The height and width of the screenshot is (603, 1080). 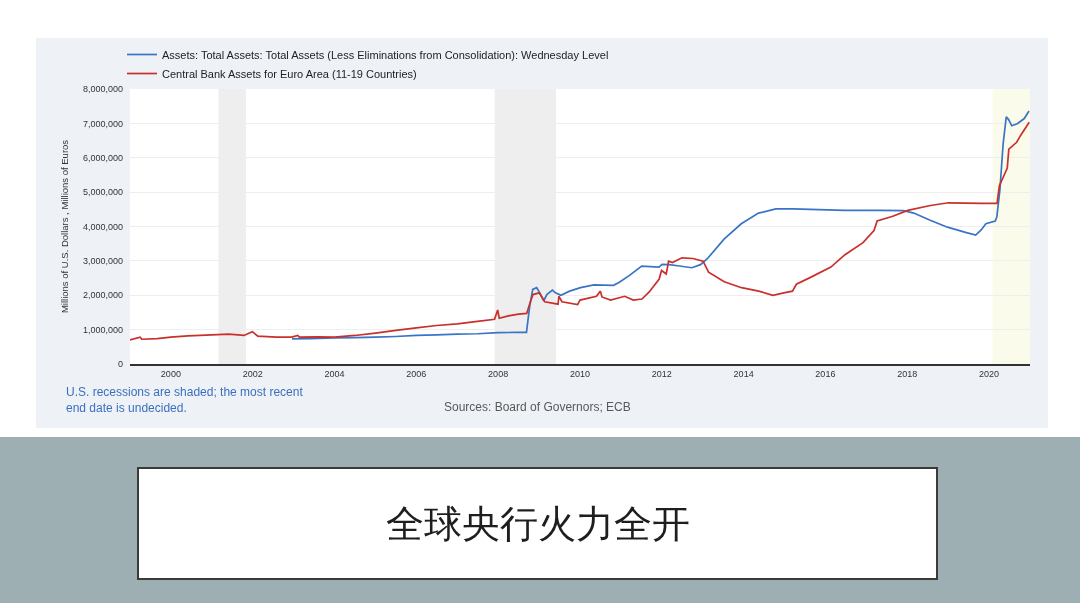 I want to click on text: 全球央行火力全开, so click(x=537, y=523).